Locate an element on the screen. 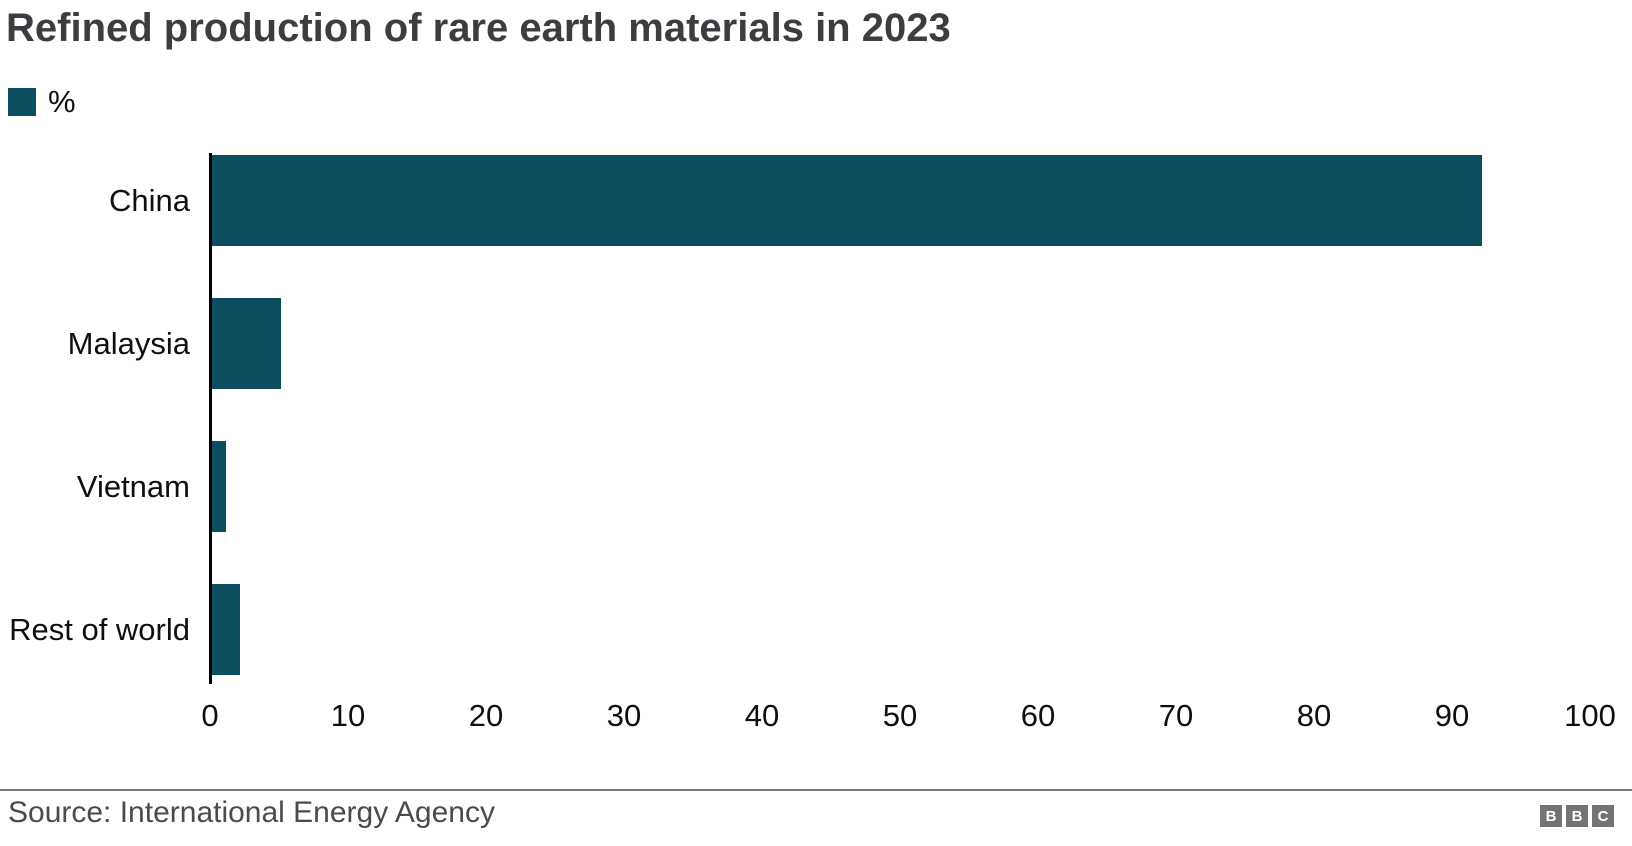  x-tick-label-40: 40 is located at coordinates (762, 715).